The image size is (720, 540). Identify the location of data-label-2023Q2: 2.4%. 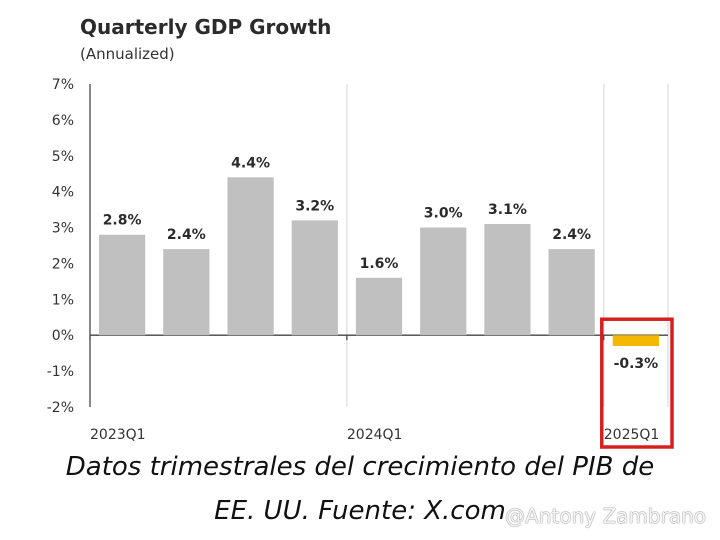
(186, 235).